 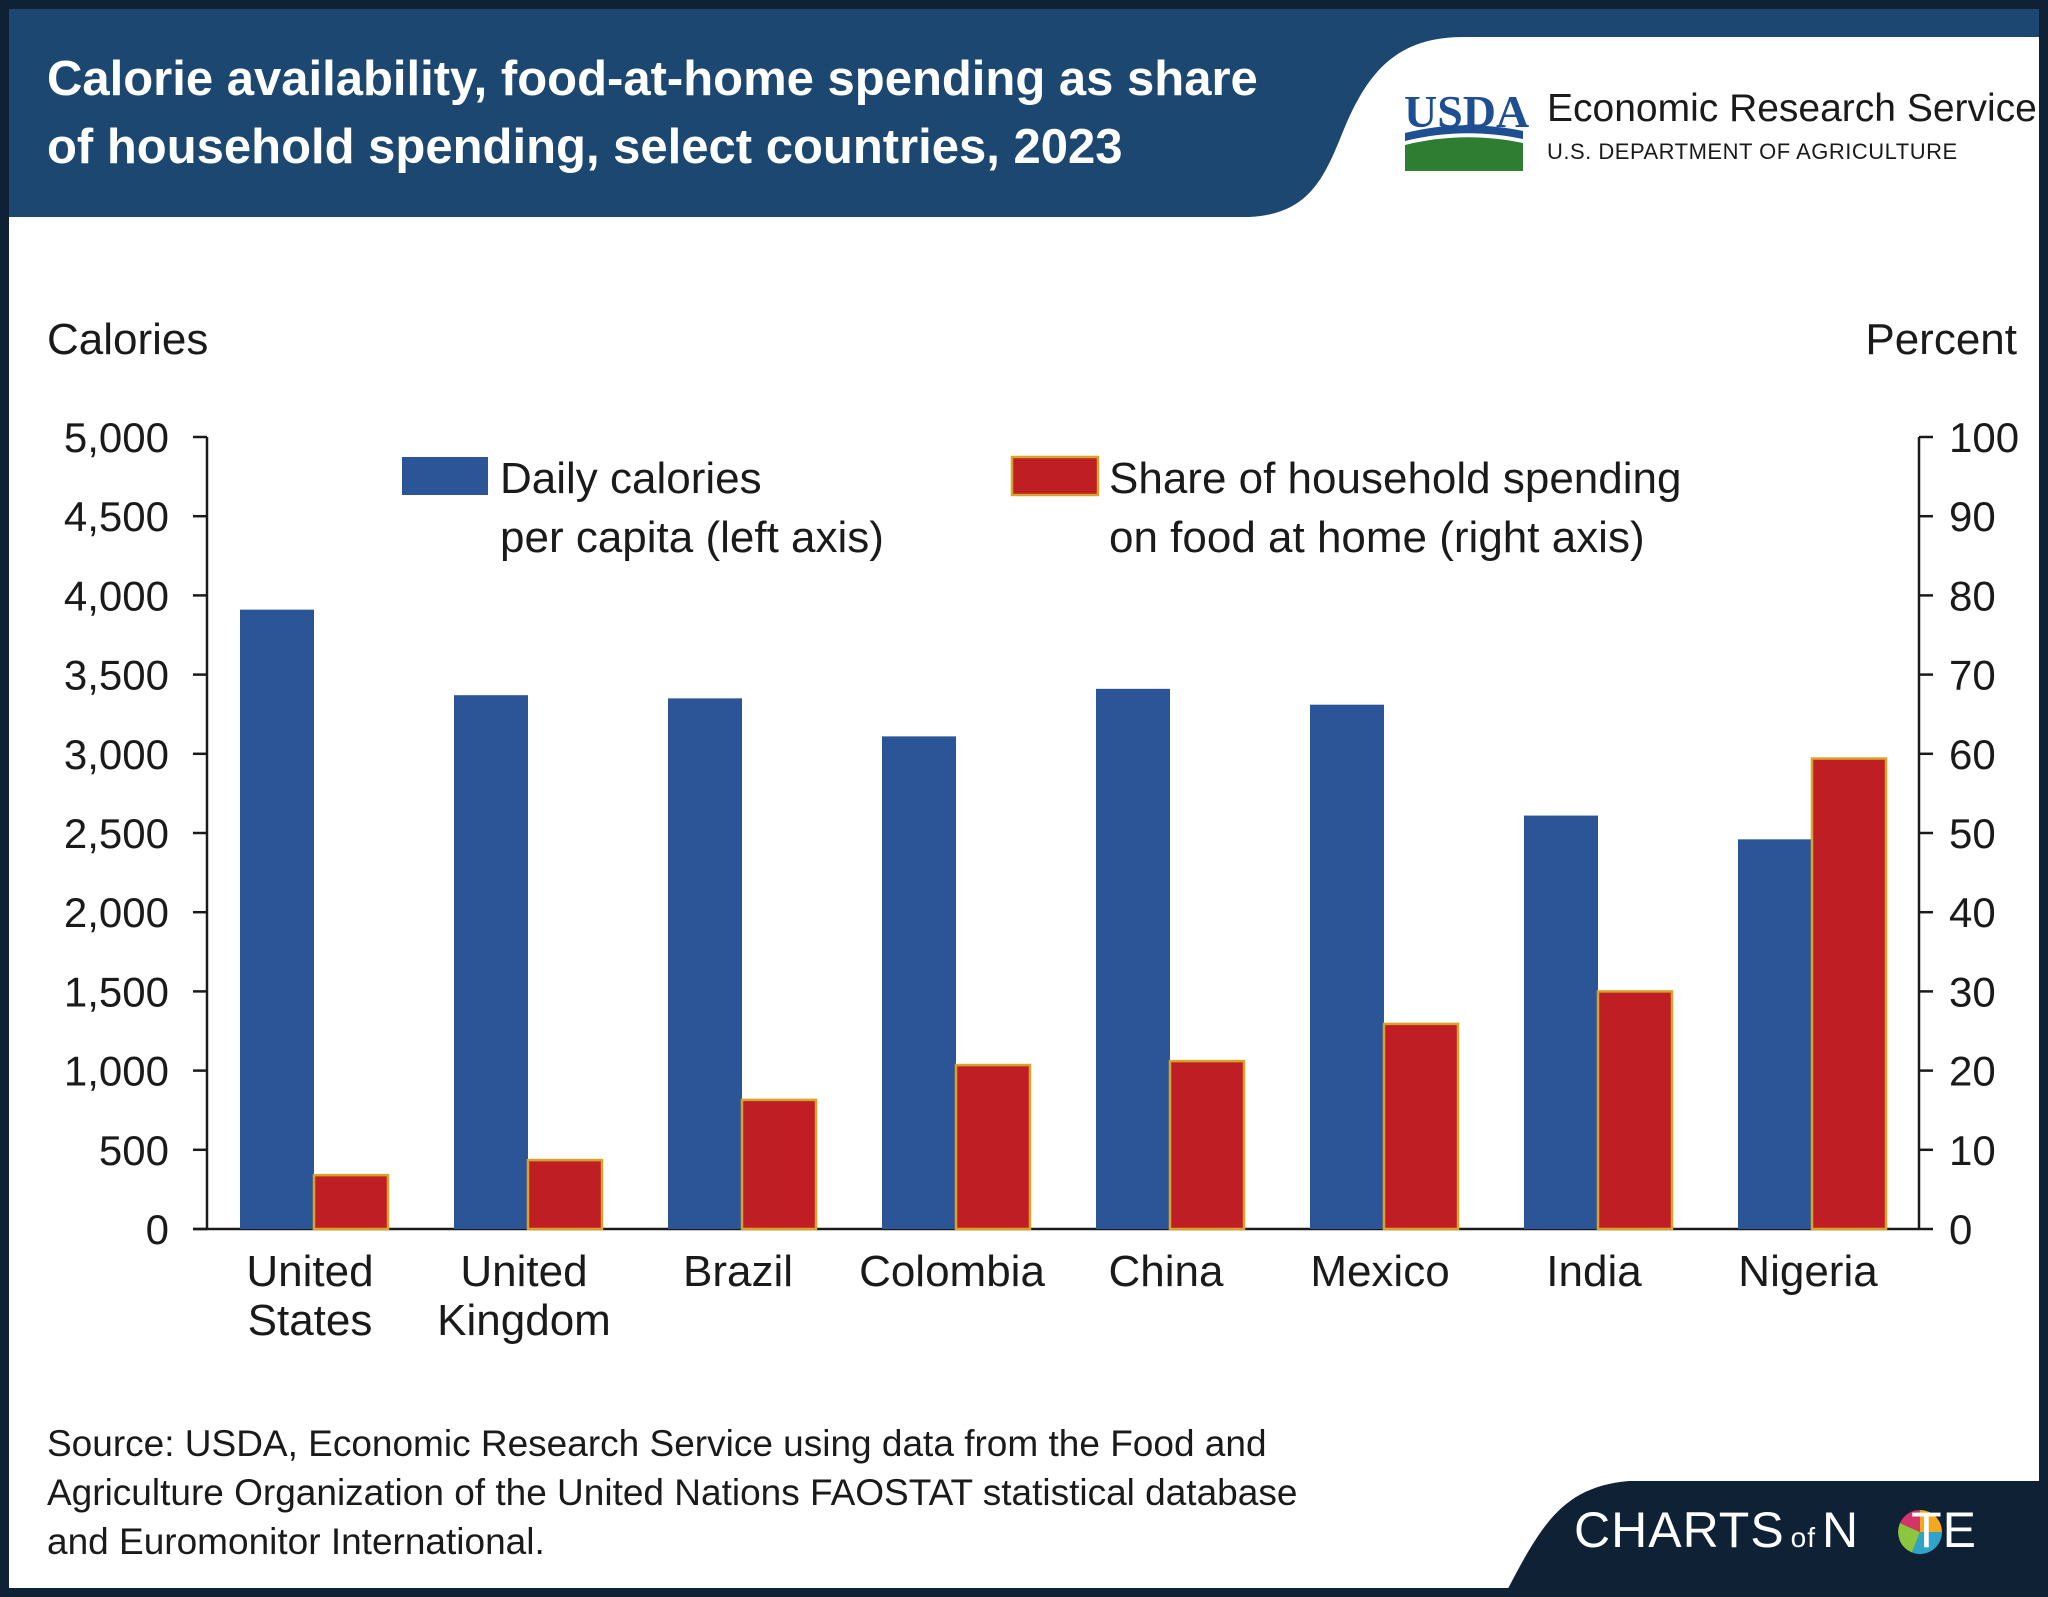 What do you see at coordinates (1960, 1229) in the screenshot?
I see `right-tick-label: 0` at bounding box center [1960, 1229].